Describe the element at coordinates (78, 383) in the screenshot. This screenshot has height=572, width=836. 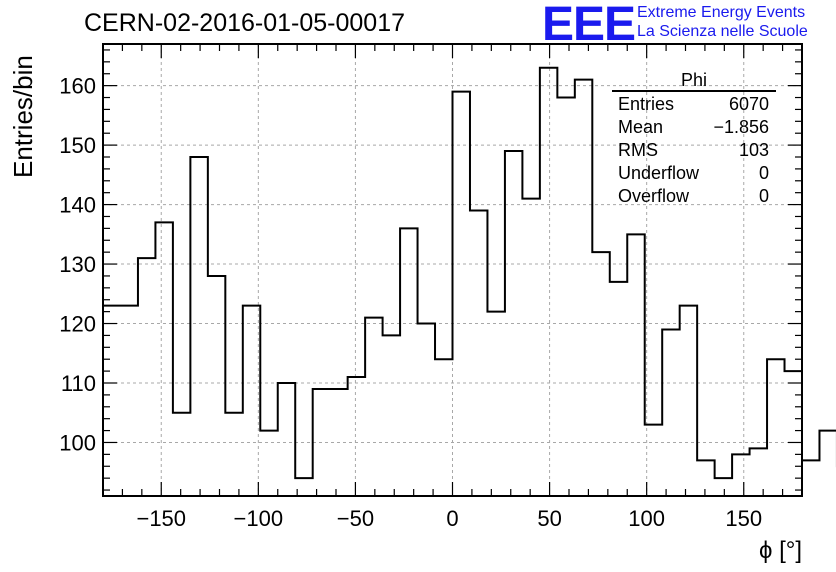
I see `y-tick-label: 110` at that location.